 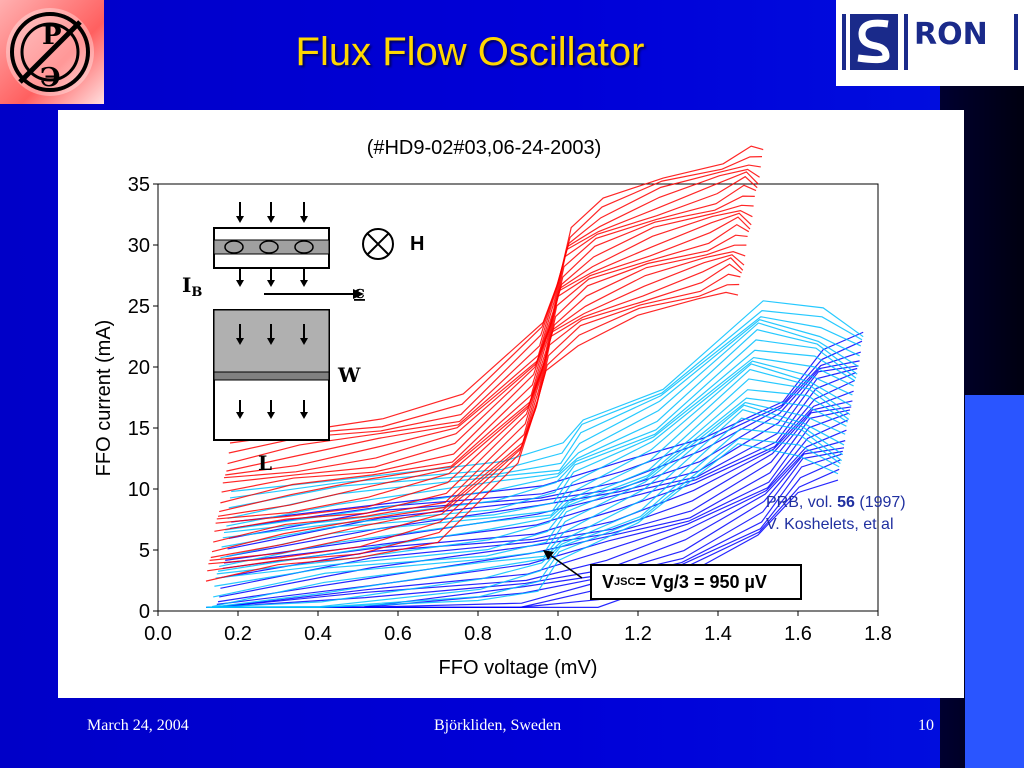 I want to click on x-tick-label: 1.8, so click(x=878, y=634).